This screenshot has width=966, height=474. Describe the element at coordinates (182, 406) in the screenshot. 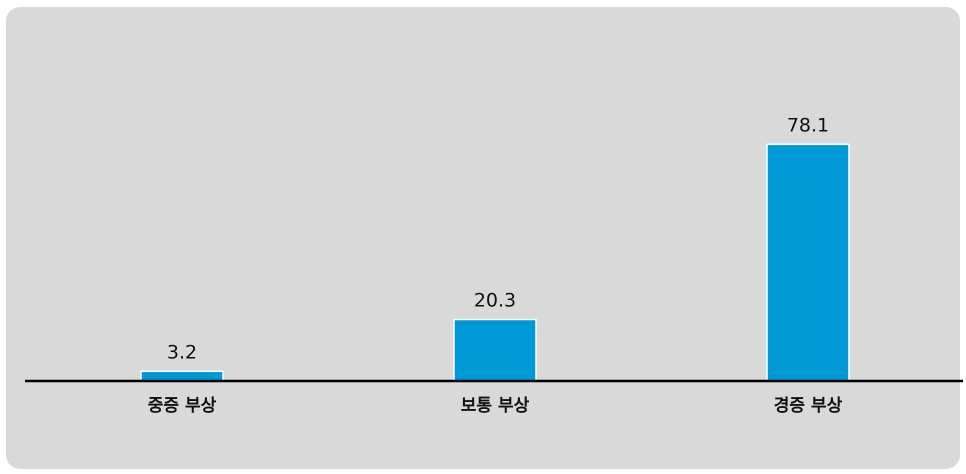

I see `category-label-1: 중증 부상` at that location.